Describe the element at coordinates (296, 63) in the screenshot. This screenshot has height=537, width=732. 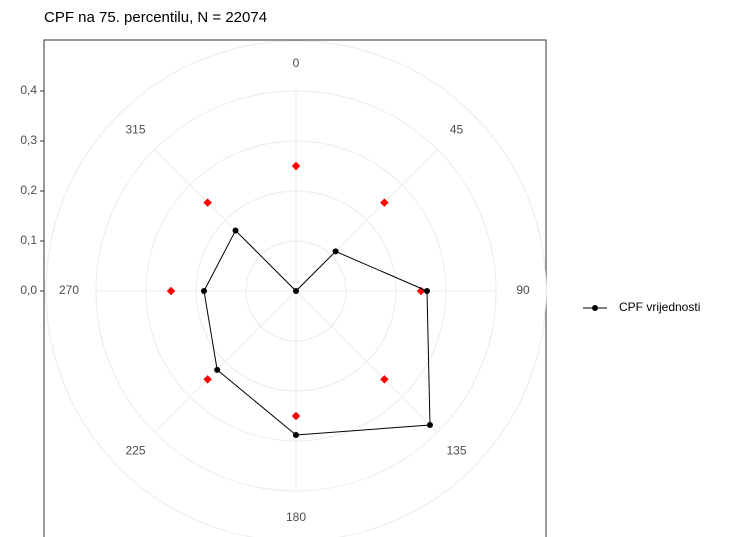
I see `angle-label: 0` at that location.